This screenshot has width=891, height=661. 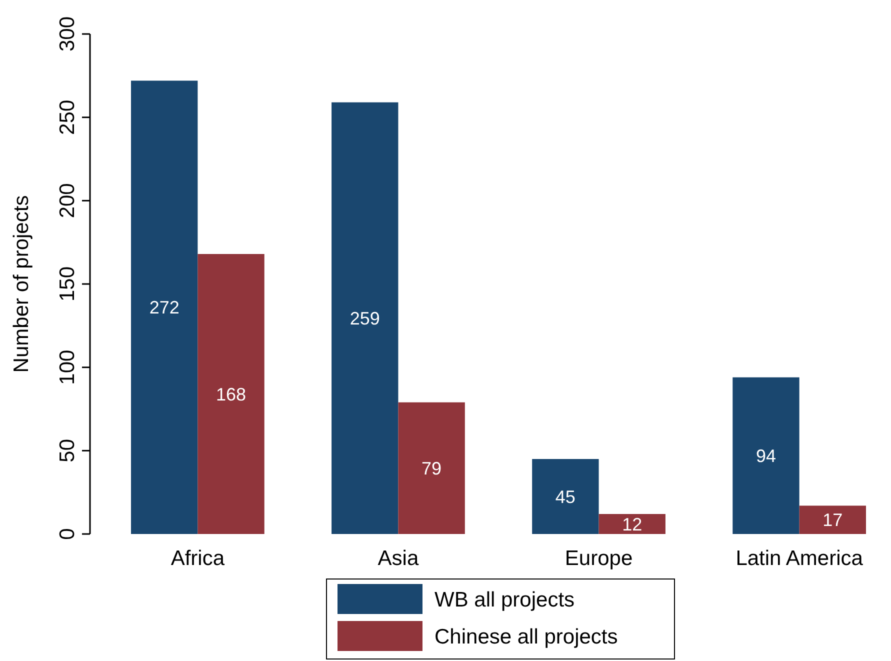 I want to click on data-label: 12, so click(x=632, y=524).